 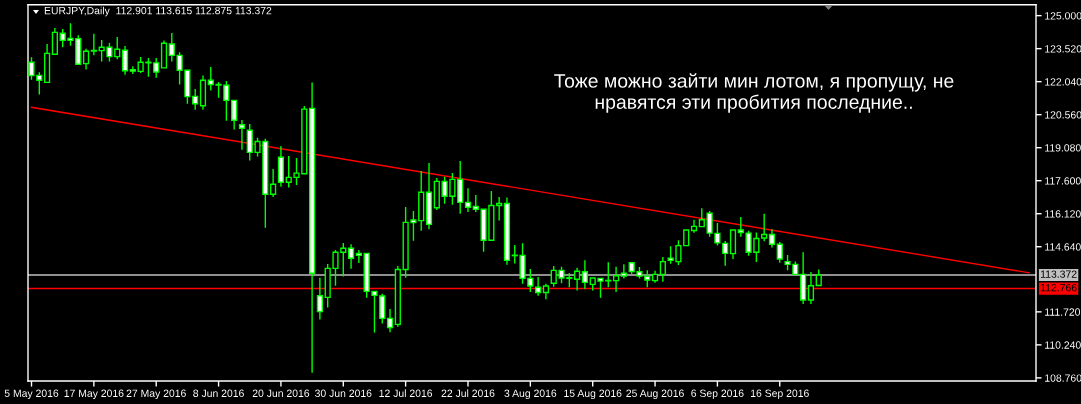 I want to click on y-tick-label: 114.640, so click(x=1063, y=247).